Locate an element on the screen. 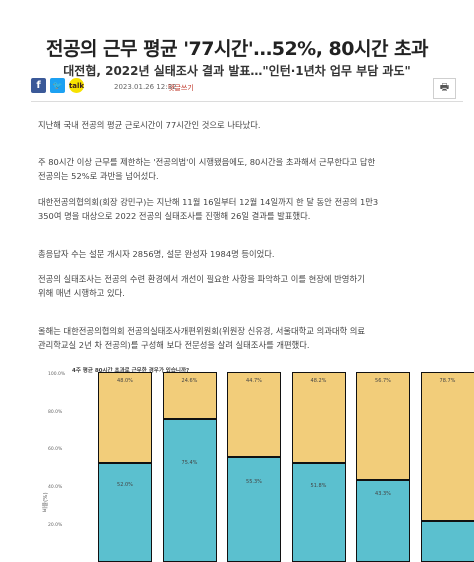 Image resolution: width=474 pixels, height=562 pixels. y-axis-label: 비율(%) is located at coordinates (45, 502).